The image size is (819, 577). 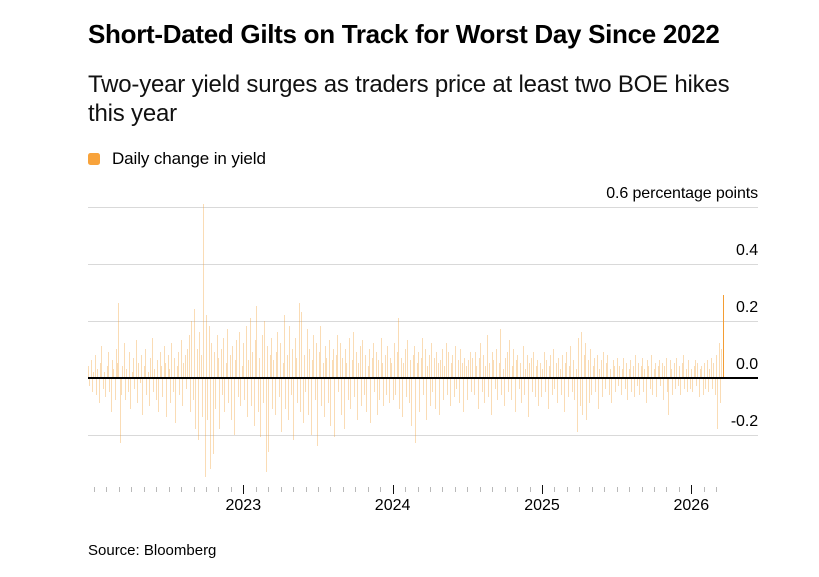 What do you see at coordinates (542, 505) in the screenshot?
I see `x-axis-label-2025: 2025` at bounding box center [542, 505].